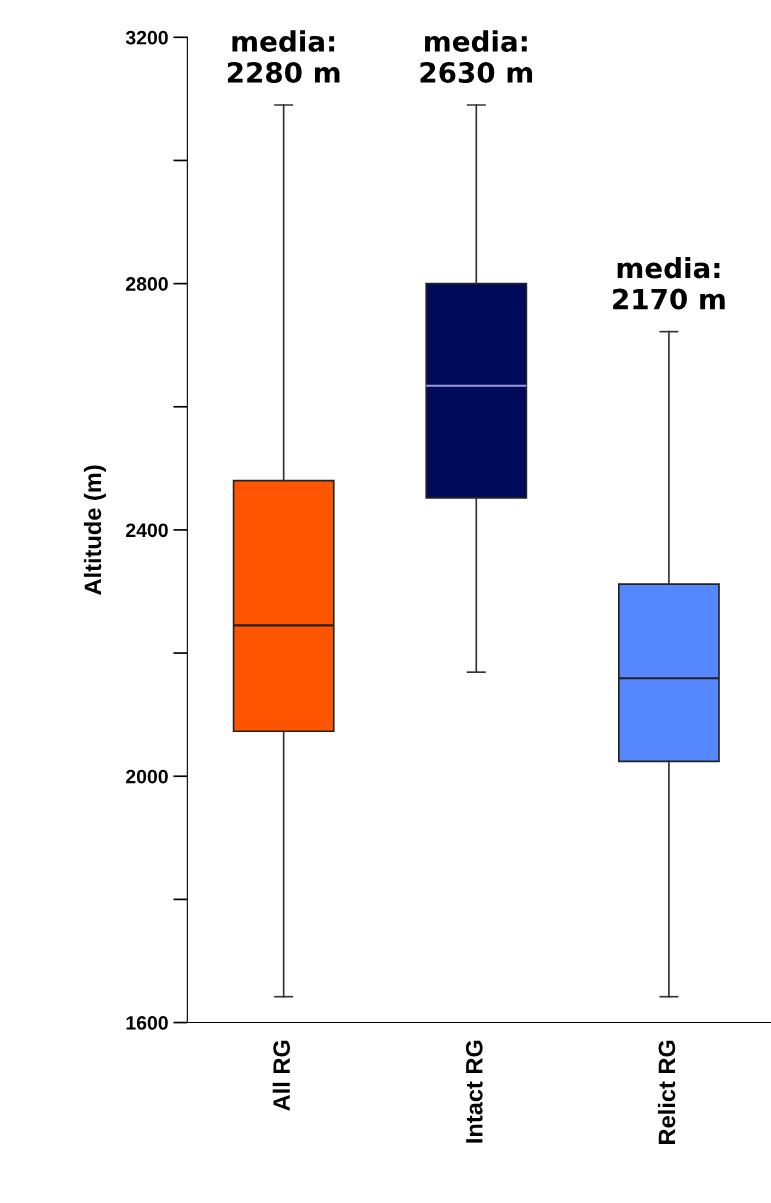  I want to click on annotation: media: 2630 m, so click(476, 56).